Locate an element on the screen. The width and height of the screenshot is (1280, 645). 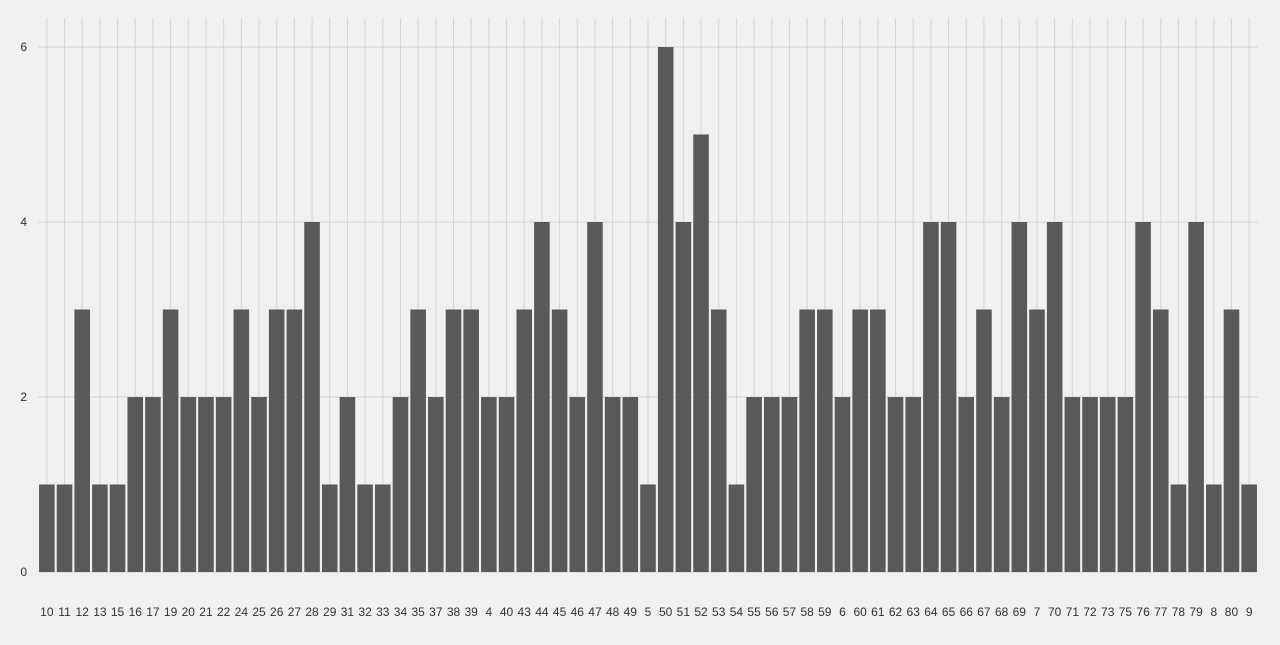
x-tick-label: 26 is located at coordinates (277, 612).